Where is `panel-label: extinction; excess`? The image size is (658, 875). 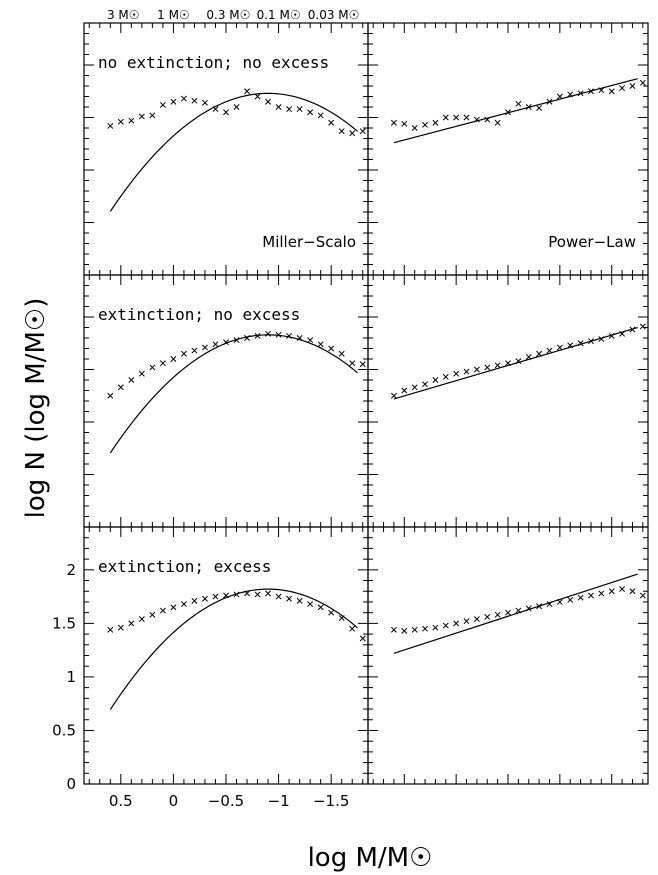 panel-label: extinction; excess is located at coordinates (184, 566).